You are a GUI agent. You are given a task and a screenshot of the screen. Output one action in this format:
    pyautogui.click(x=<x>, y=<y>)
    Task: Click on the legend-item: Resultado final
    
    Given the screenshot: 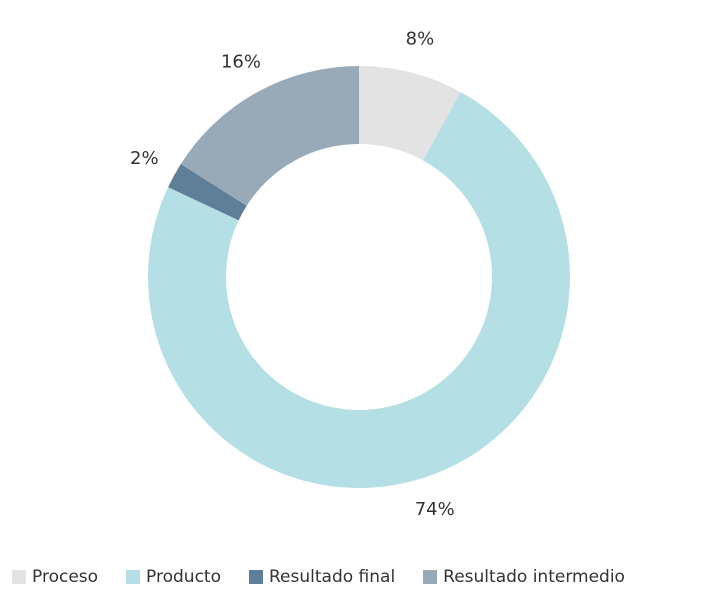 What is the action you would take?
    pyautogui.click(x=322, y=577)
    